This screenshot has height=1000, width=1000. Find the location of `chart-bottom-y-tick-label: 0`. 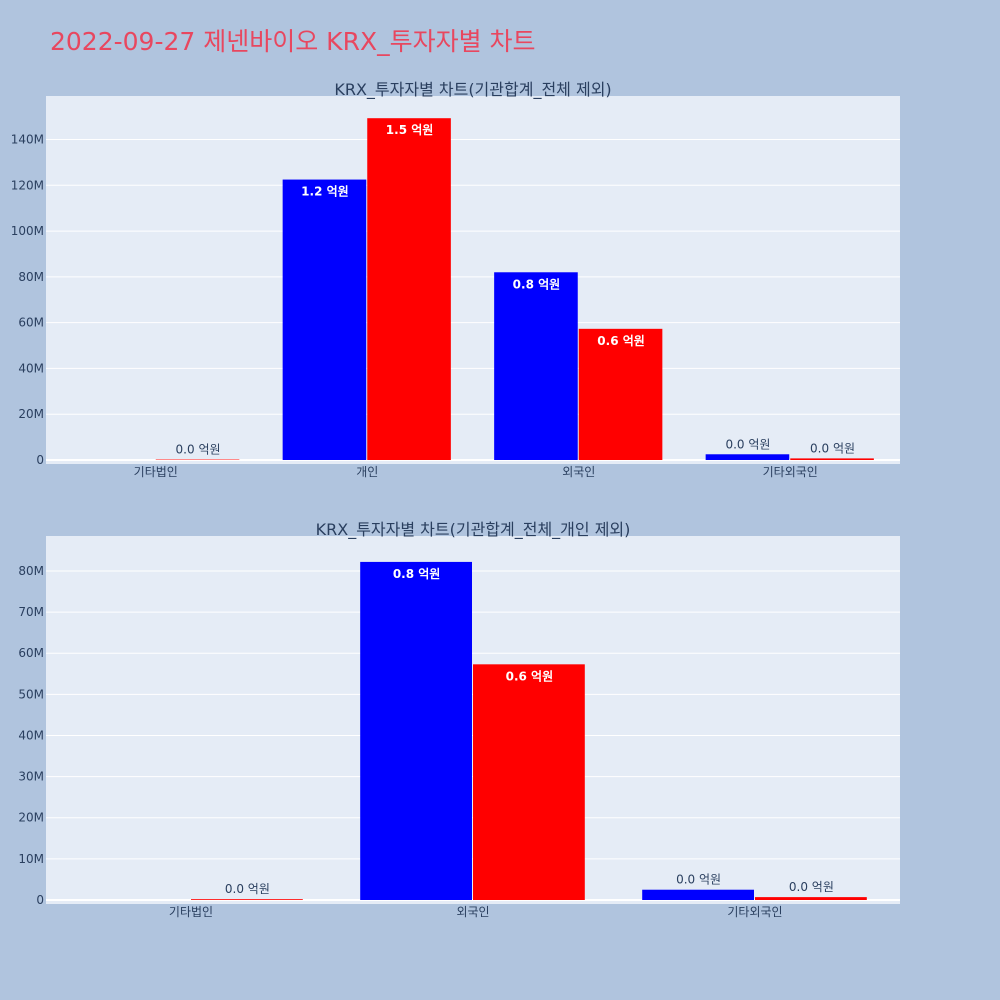

chart-bottom-y-tick-label: 0 is located at coordinates (40, 900).